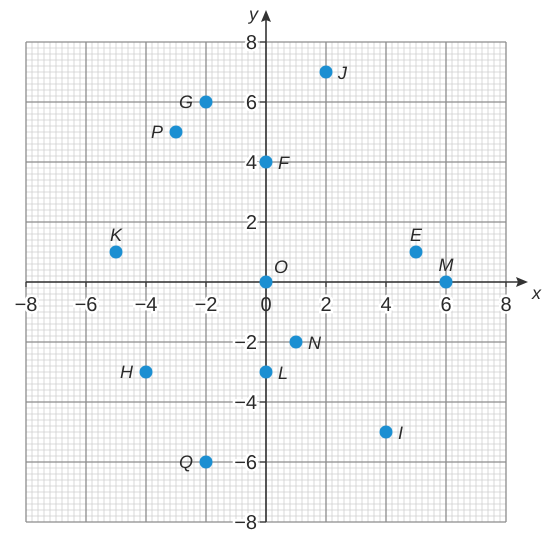  Describe the element at coordinates (251, 163) in the screenshot. I see `y-tick-label: 4` at that location.